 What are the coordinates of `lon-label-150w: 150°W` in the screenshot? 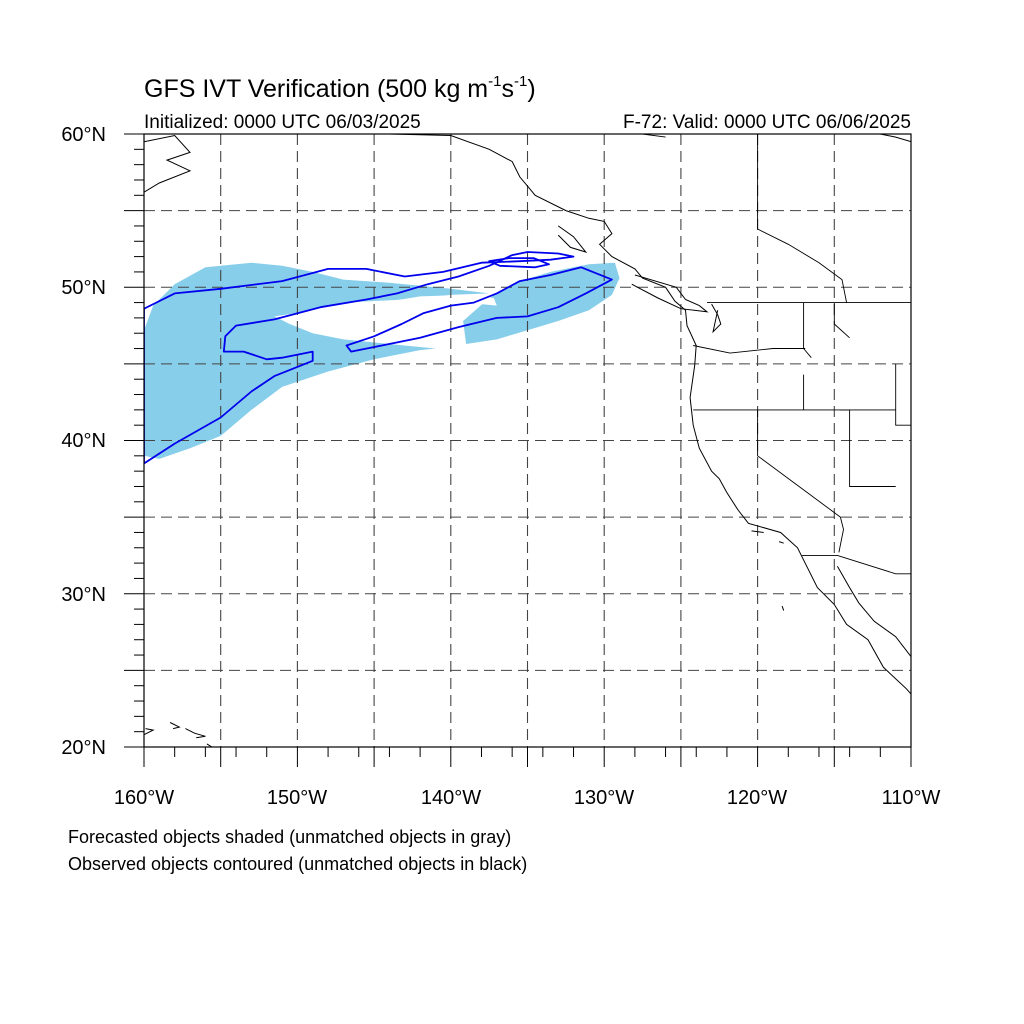 It's located at (297, 798).